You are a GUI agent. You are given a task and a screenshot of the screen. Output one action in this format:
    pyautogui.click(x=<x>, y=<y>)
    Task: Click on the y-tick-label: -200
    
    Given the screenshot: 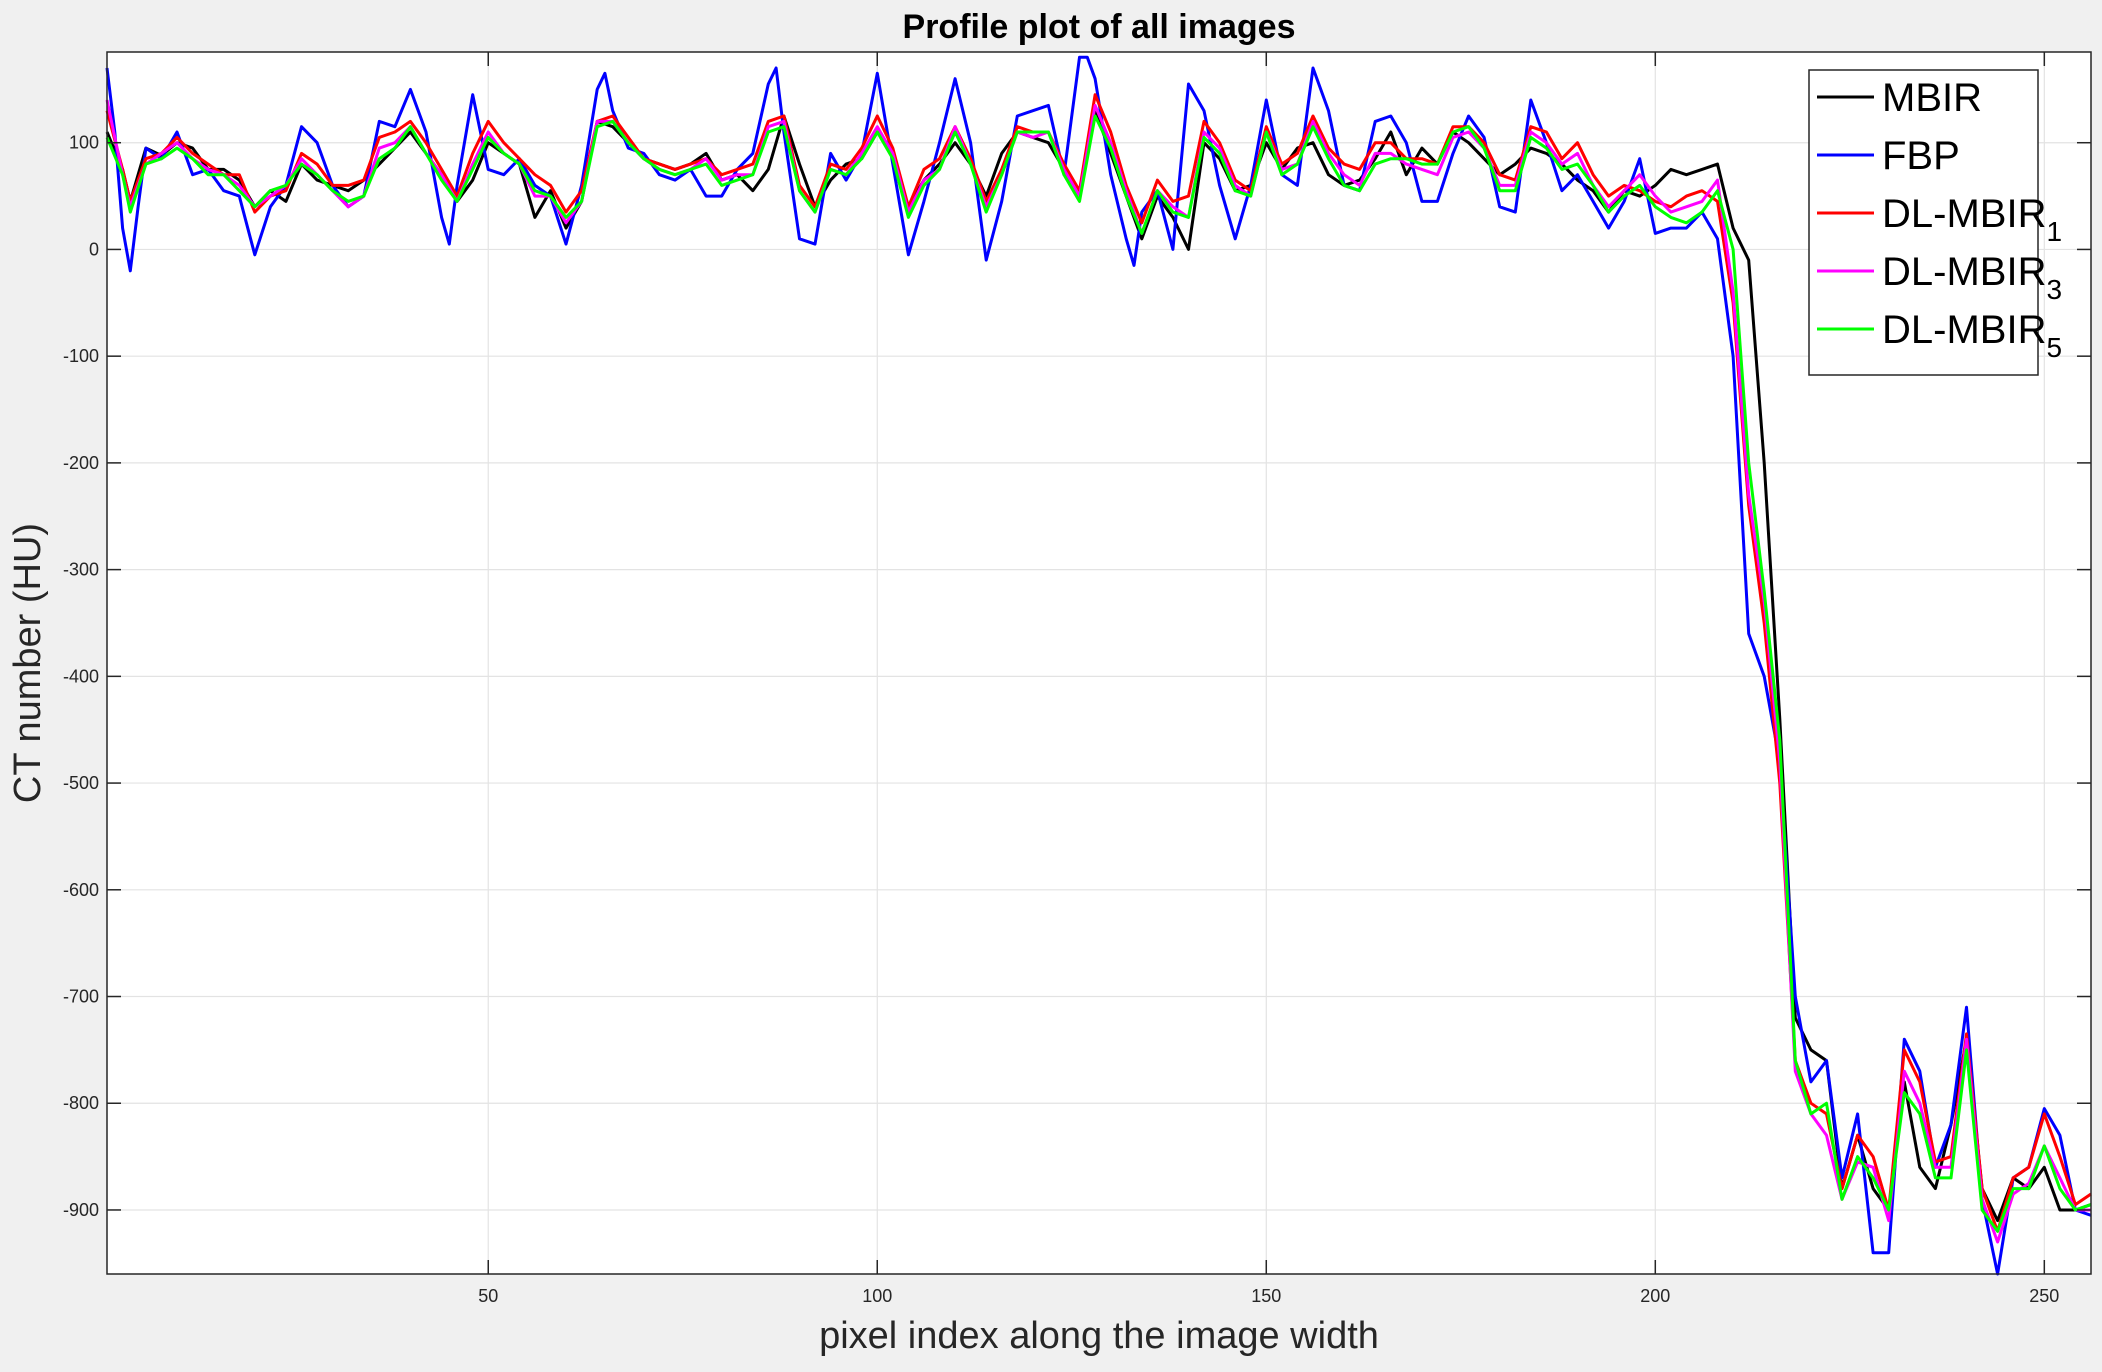 What is the action you would take?
    pyautogui.click(x=81, y=463)
    